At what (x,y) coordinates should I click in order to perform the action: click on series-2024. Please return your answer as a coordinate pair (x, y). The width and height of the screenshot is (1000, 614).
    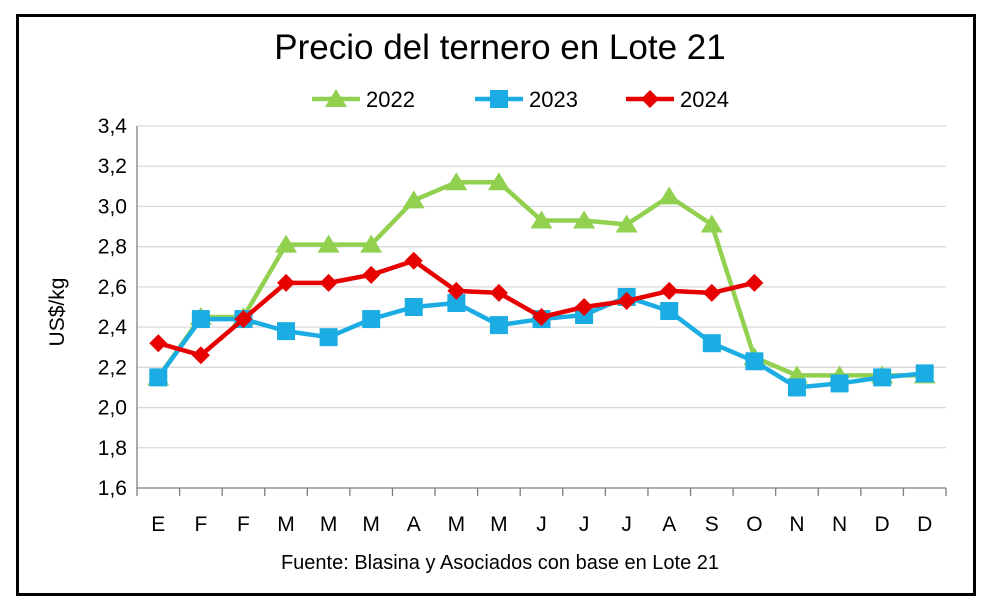
    Looking at the image, I should click on (456, 308).